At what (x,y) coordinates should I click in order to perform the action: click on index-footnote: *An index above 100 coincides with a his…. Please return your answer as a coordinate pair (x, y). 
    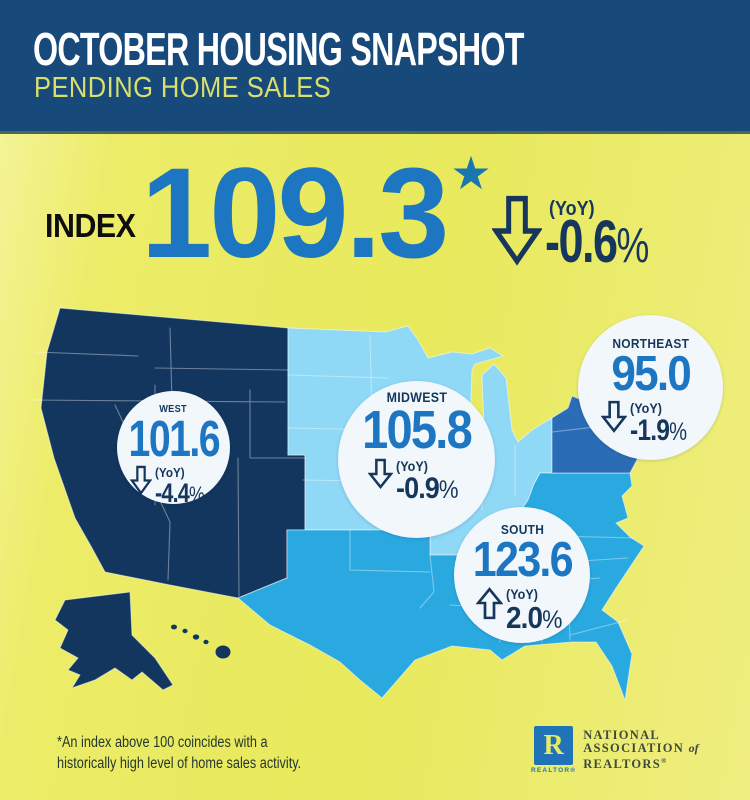
    Looking at the image, I should click on (179, 753).